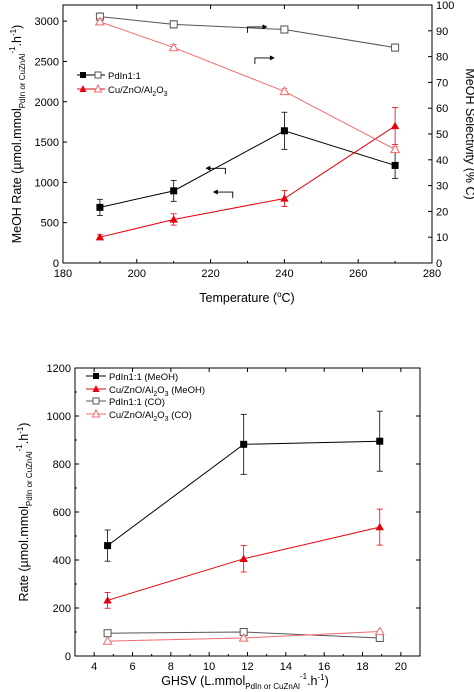  I want to click on bottom-legend-label-pdin-co: PdIn1:1 (CO), so click(137, 402).